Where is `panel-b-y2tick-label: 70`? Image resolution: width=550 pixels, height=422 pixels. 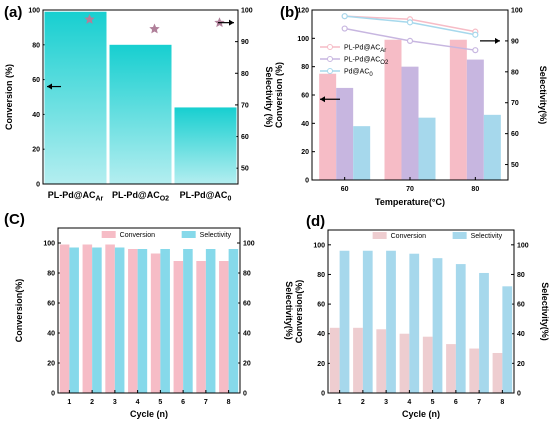 panel-b-y2tick-label: 70 is located at coordinates (515, 103).